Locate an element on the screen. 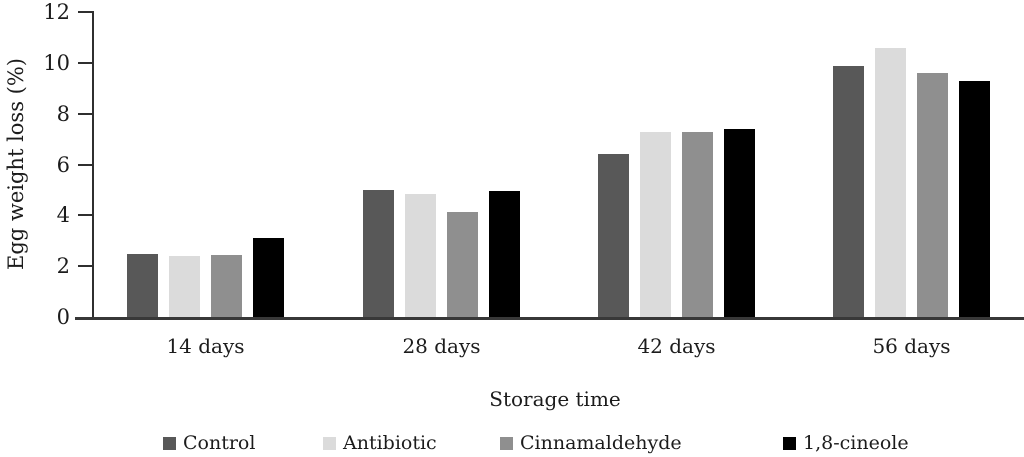 The height and width of the screenshot is (457, 1024). bar-control-28-days is located at coordinates (378, 253).